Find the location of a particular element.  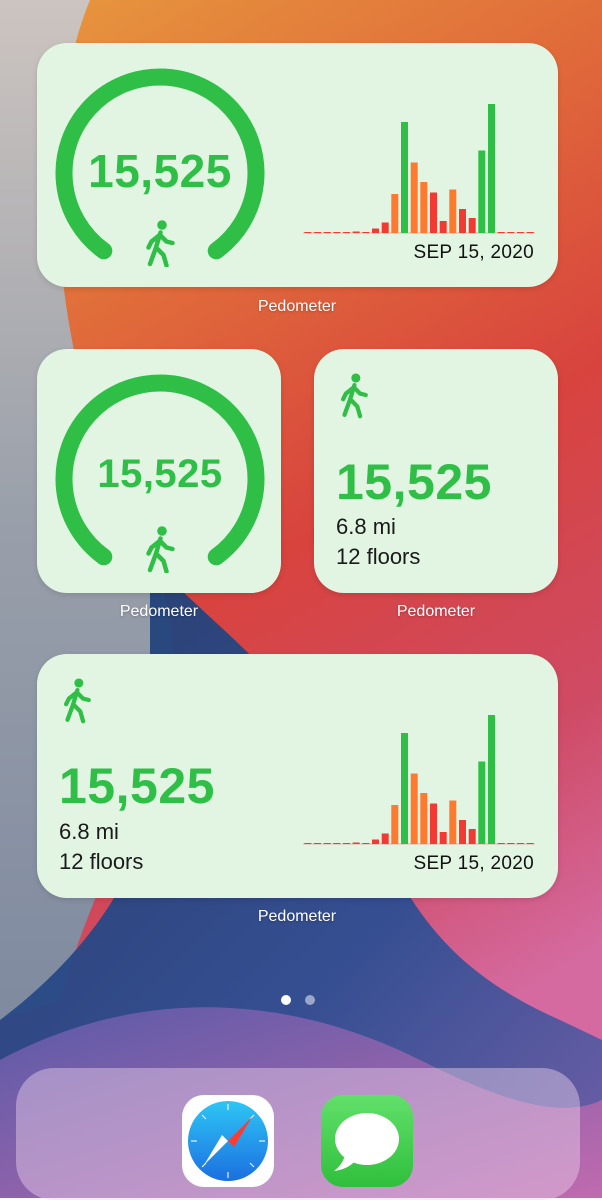

widget-label-small-ring: Pedometer is located at coordinates (159, 611).